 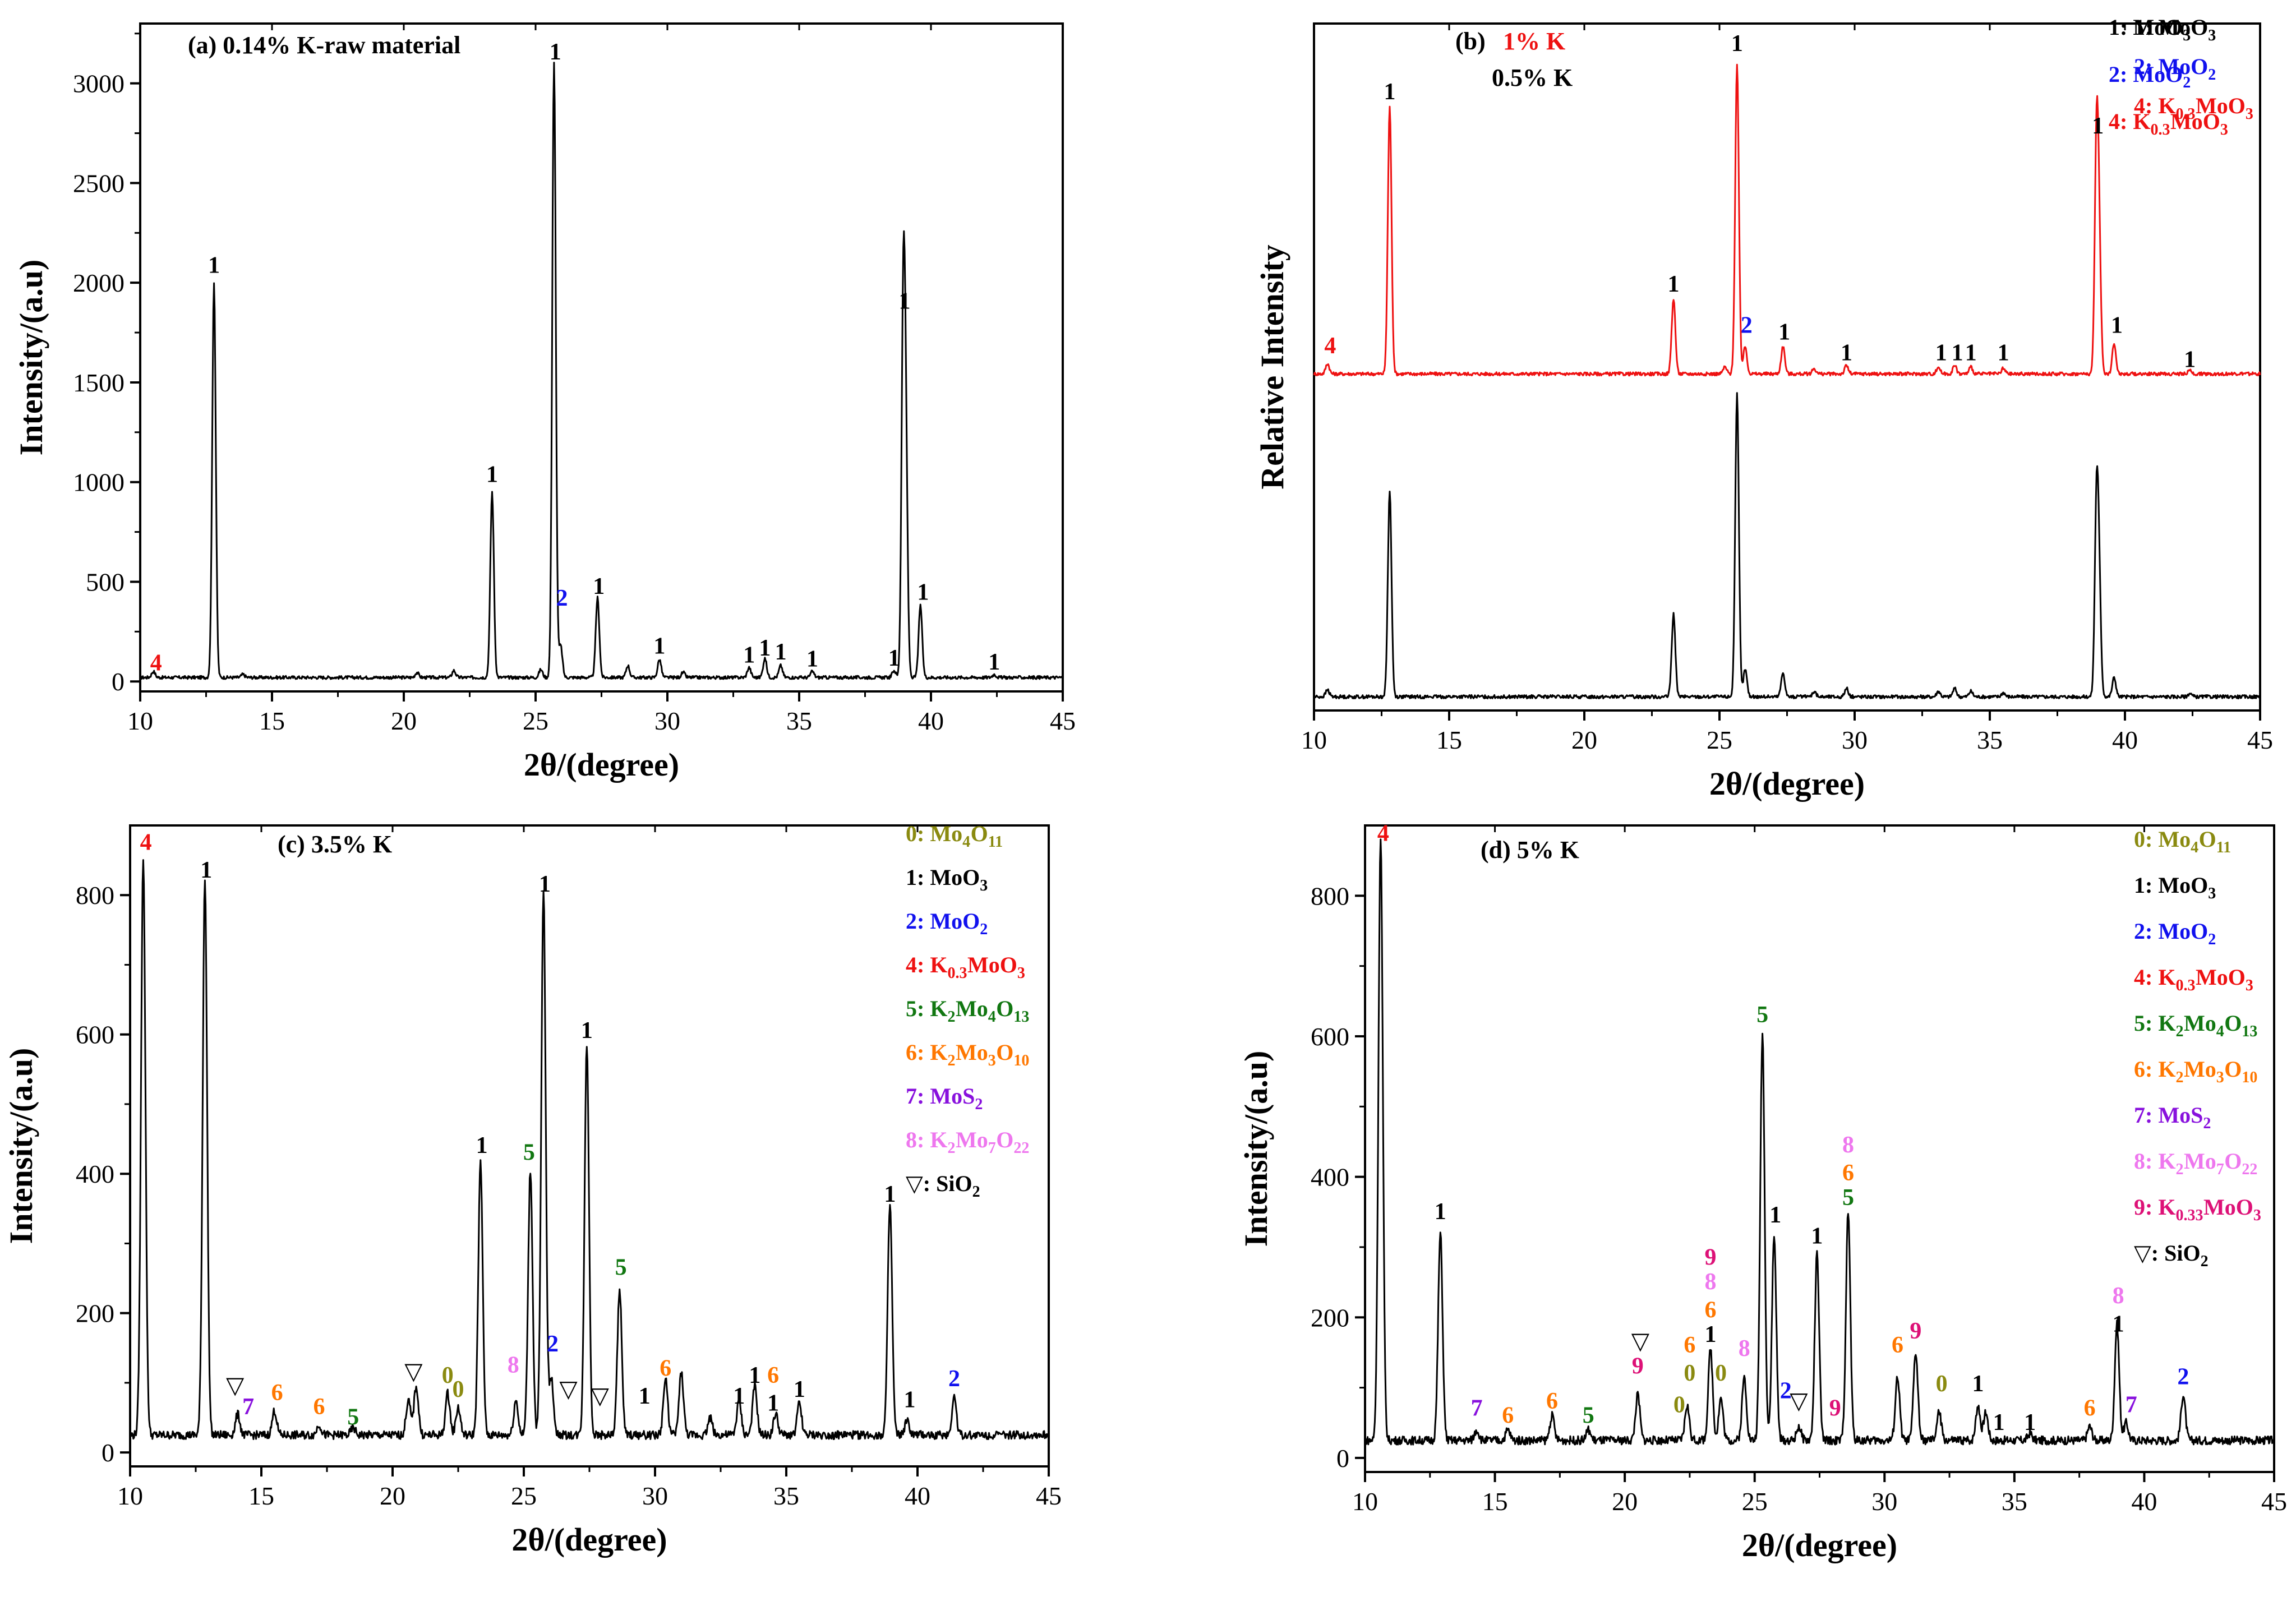 I want to click on legend-entry: 7: MoS2, so click(x=2172, y=1117).